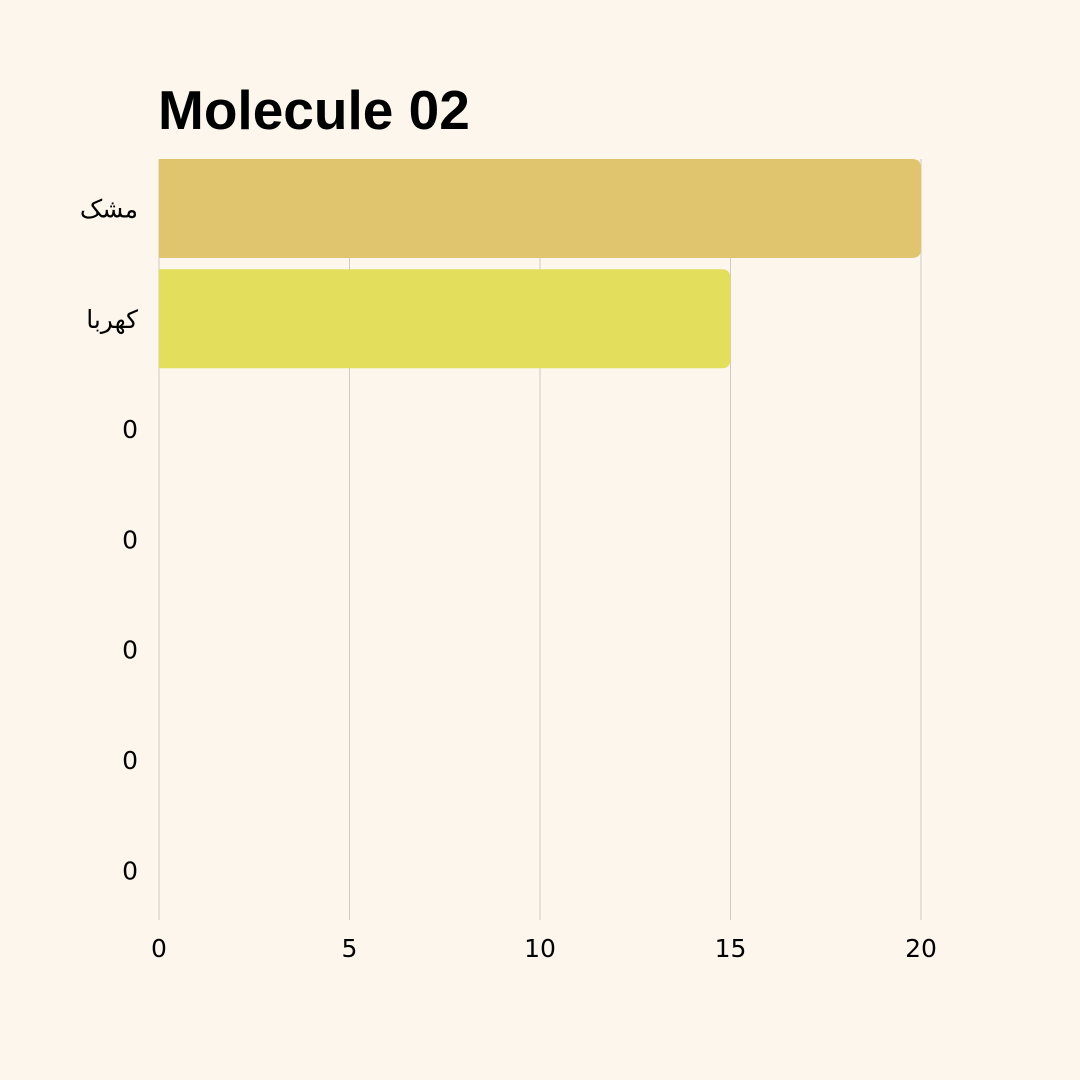 This screenshot has width=1080, height=1080. I want to click on x-tick-label: 10, so click(540, 948).